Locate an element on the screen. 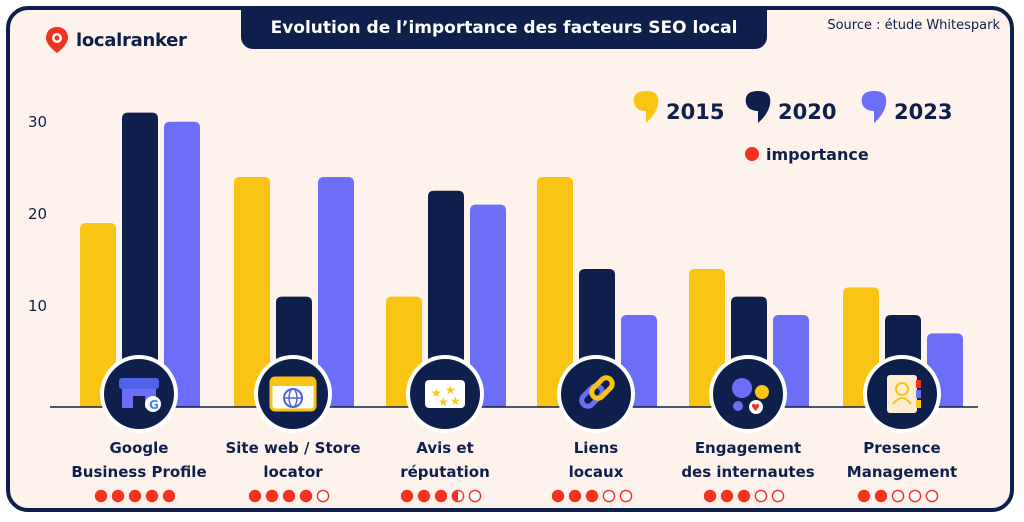 This screenshot has height=522, width=1024. legend-marker-2023 is located at coordinates (874, 107).